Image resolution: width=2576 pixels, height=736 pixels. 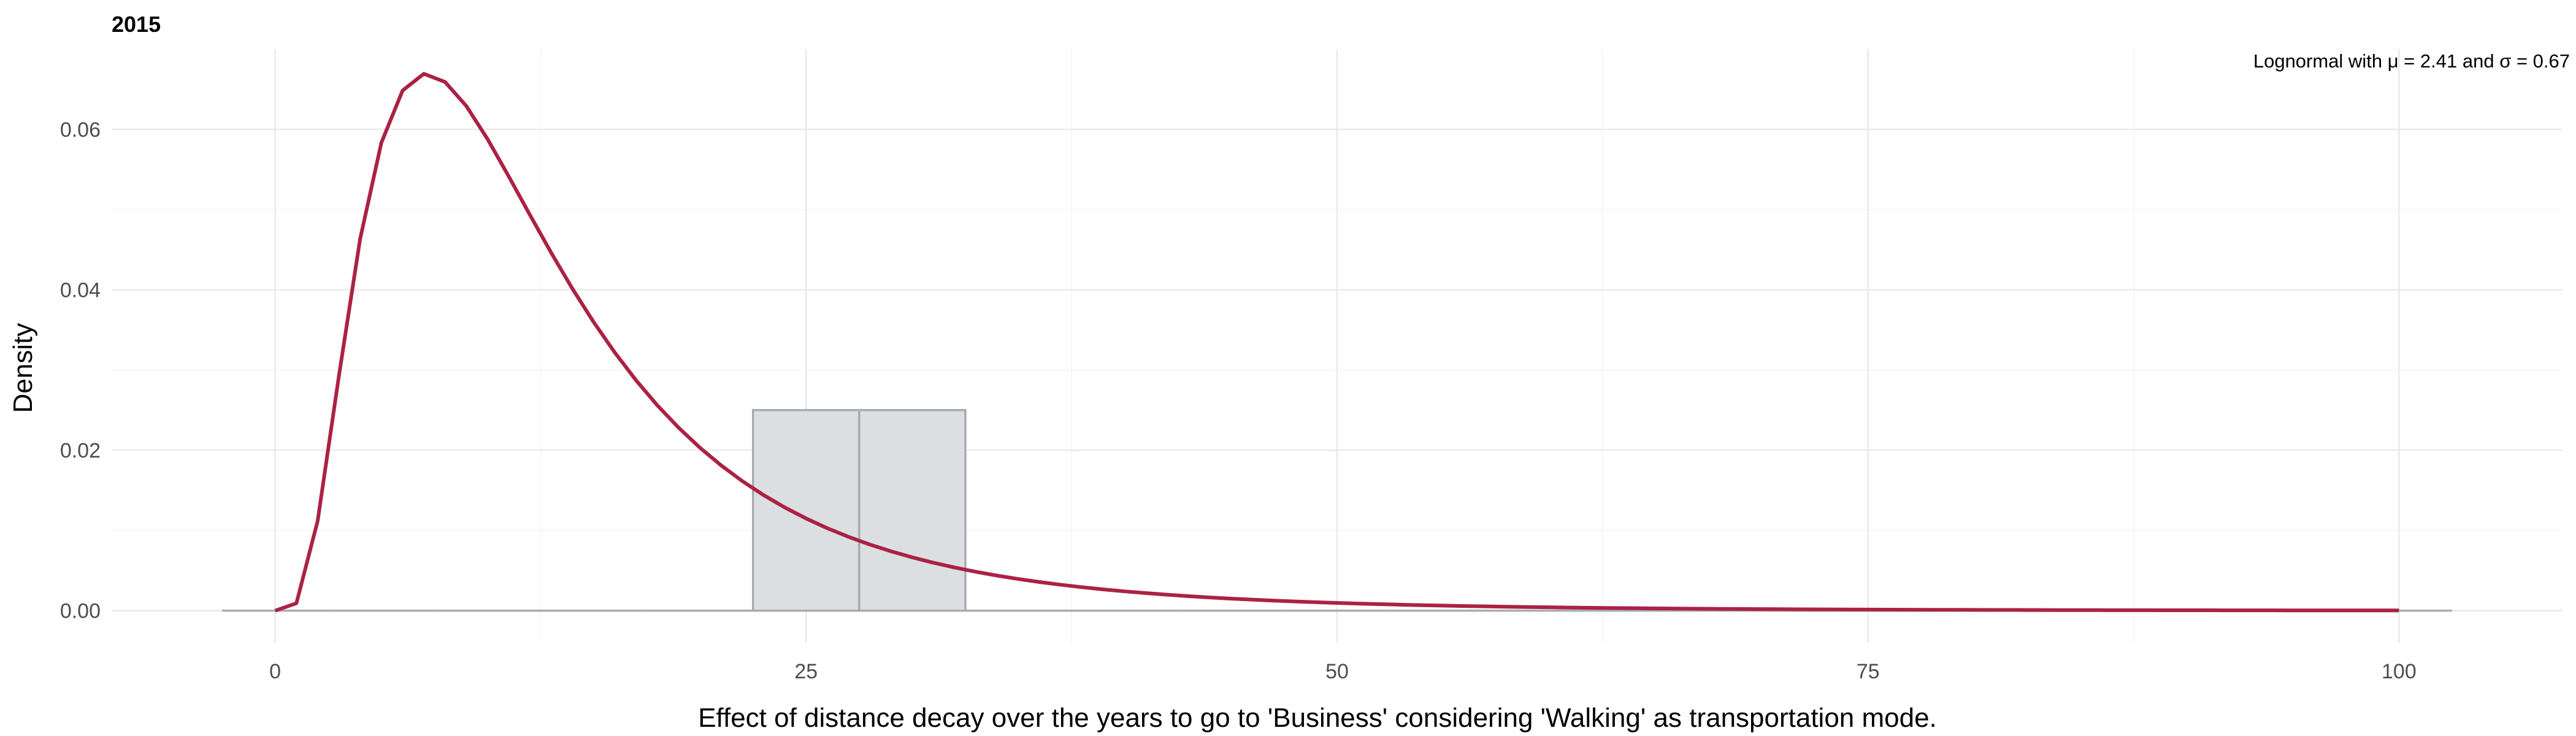 I want to click on y-tick-label: 0.06, so click(x=80, y=130).